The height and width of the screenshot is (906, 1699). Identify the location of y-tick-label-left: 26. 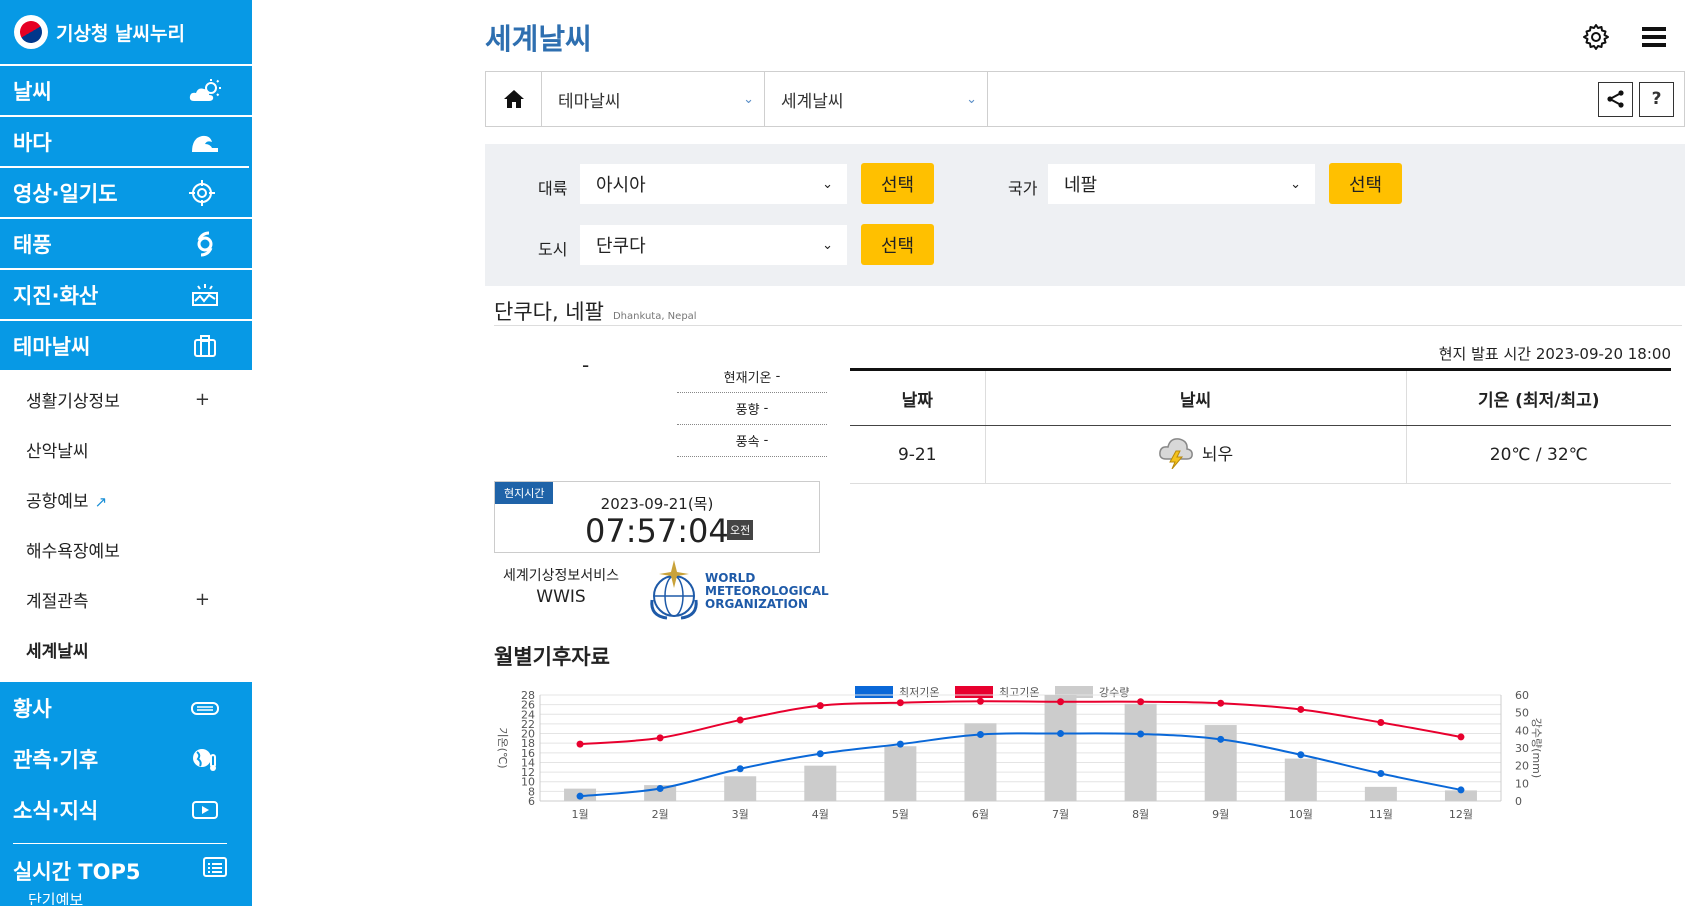
(528, 705).